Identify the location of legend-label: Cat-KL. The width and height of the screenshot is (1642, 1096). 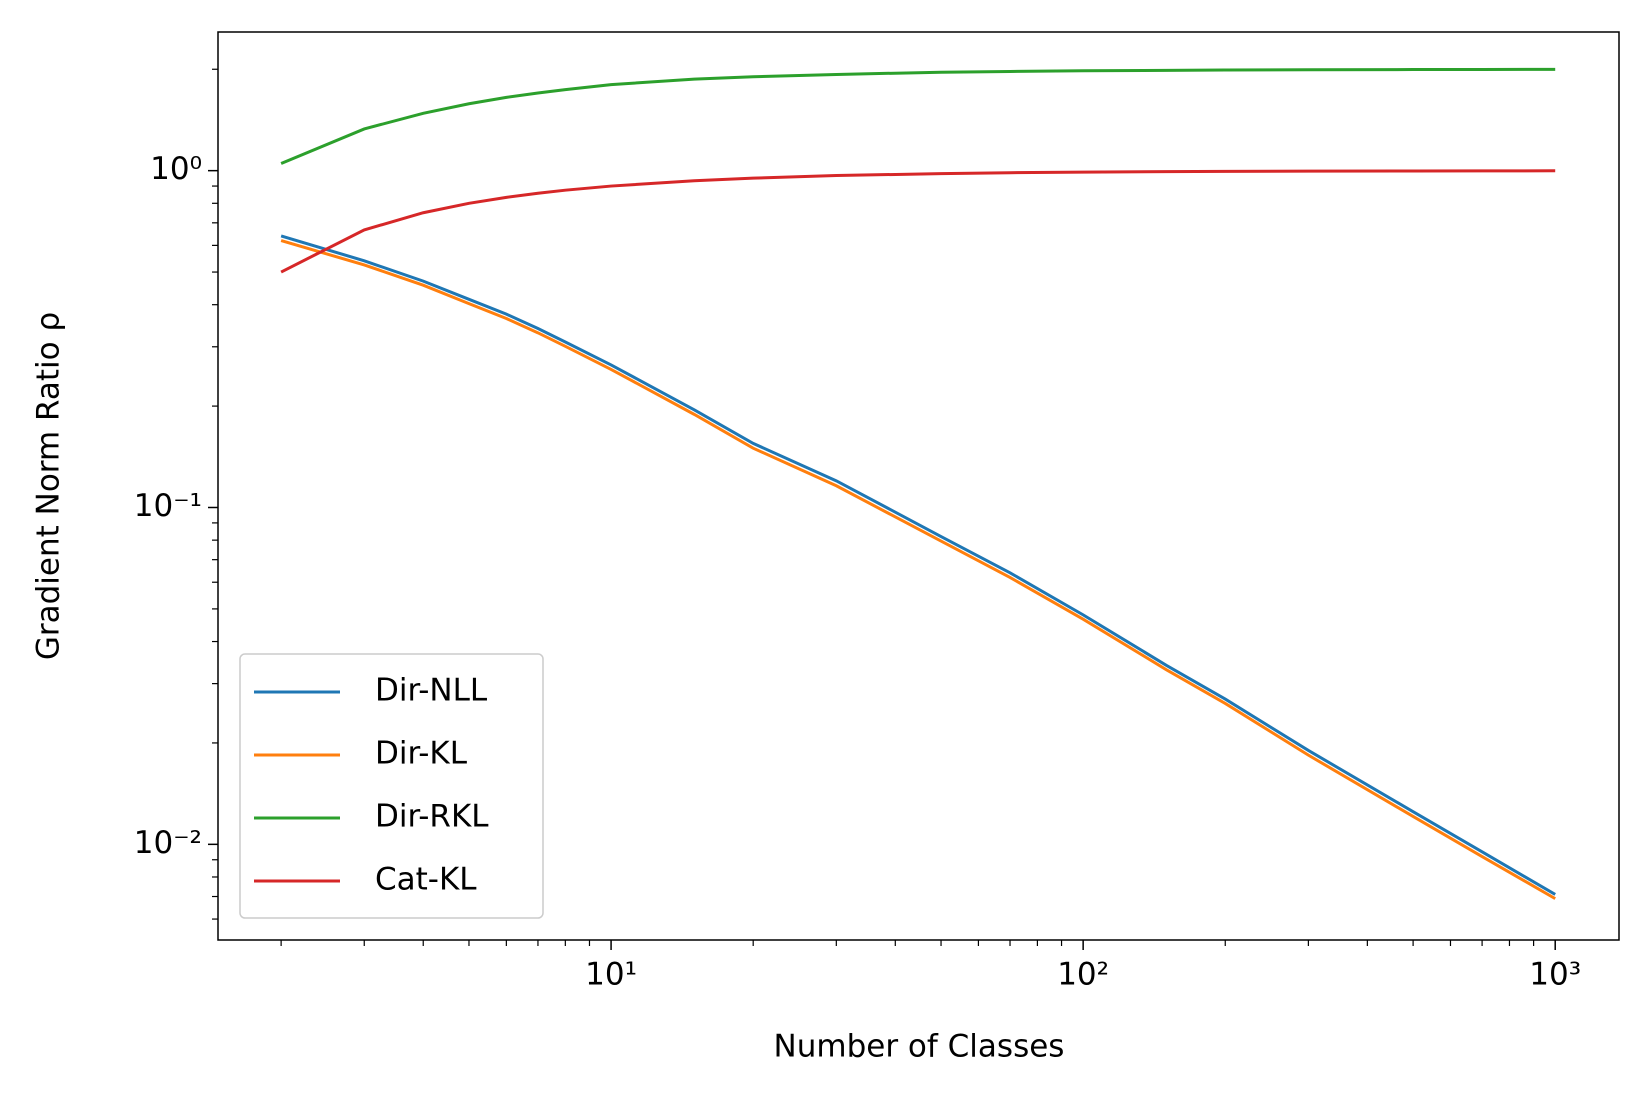
(426, 880).